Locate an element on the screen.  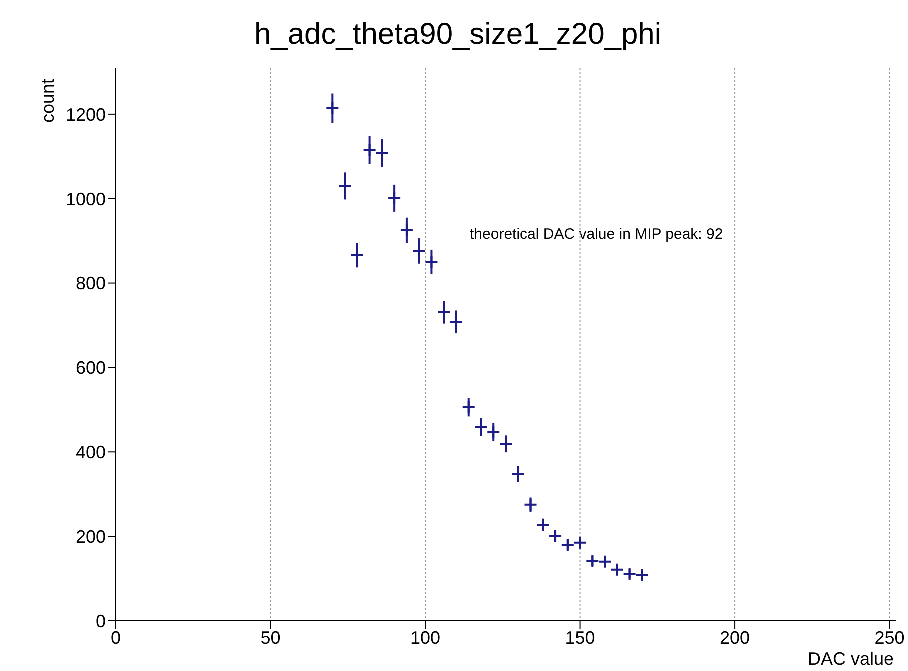
y-tick-label: 1200 is located at coordinates (86, 114).